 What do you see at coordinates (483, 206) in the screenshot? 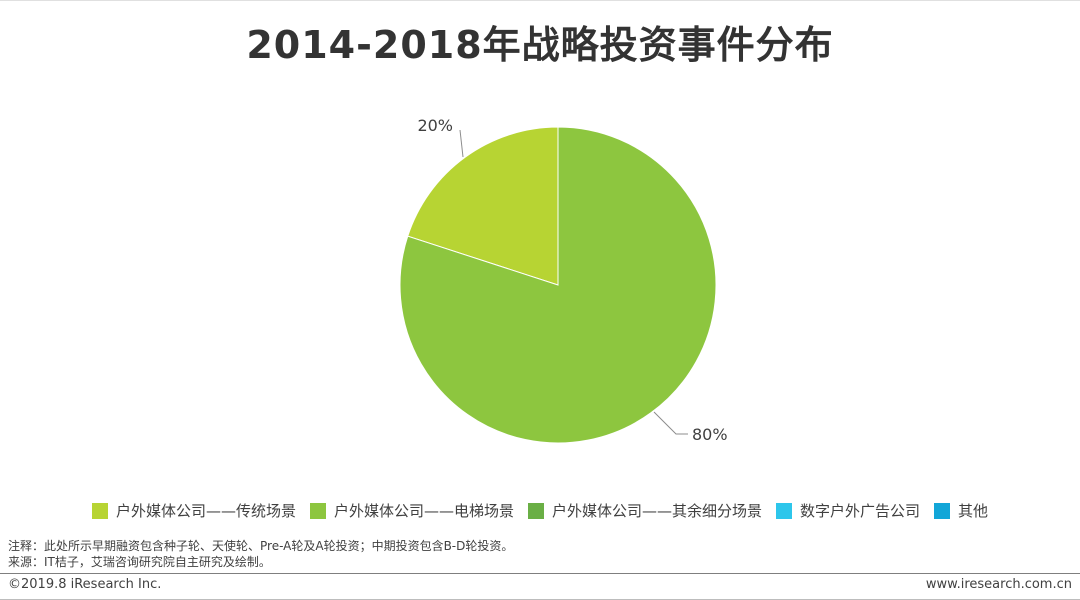
I see `pie-slice` at bounding box center [483, 206].